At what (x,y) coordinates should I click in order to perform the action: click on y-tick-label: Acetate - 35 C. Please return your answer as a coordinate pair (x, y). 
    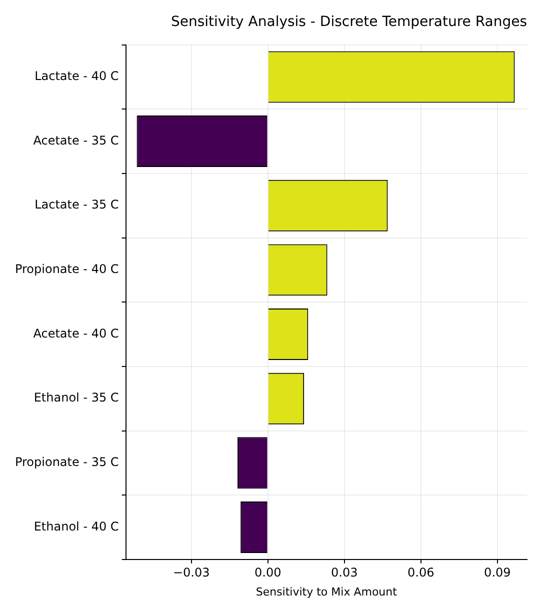
    Looking at the image, I should click on (76, 140).